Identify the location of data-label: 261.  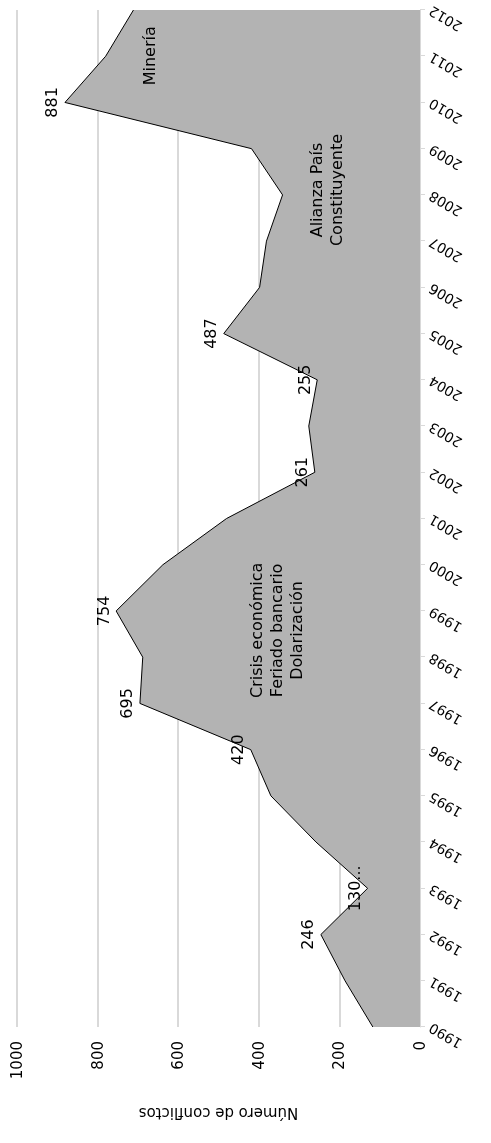
(302, 472).